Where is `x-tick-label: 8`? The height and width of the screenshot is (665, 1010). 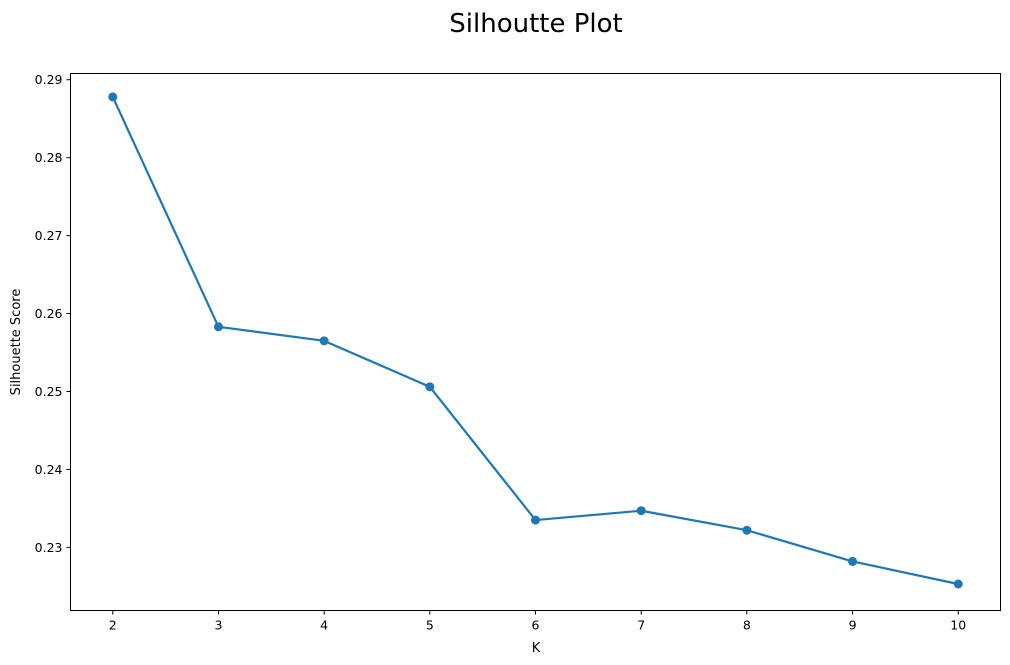
x-tick-label: 8 is located at coordinates (747, 625).